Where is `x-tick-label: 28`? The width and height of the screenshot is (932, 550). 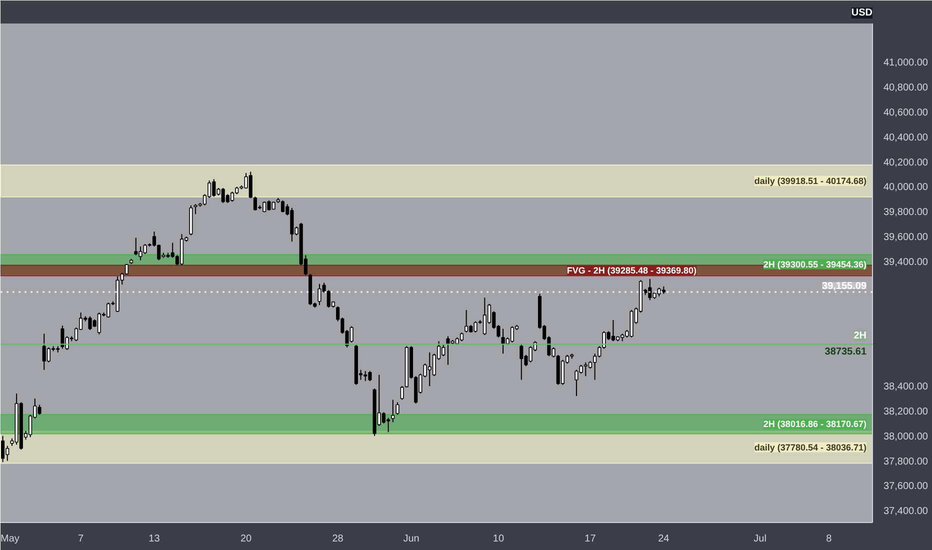 x-tick-label: 28 is located at coordinates (338, 539).